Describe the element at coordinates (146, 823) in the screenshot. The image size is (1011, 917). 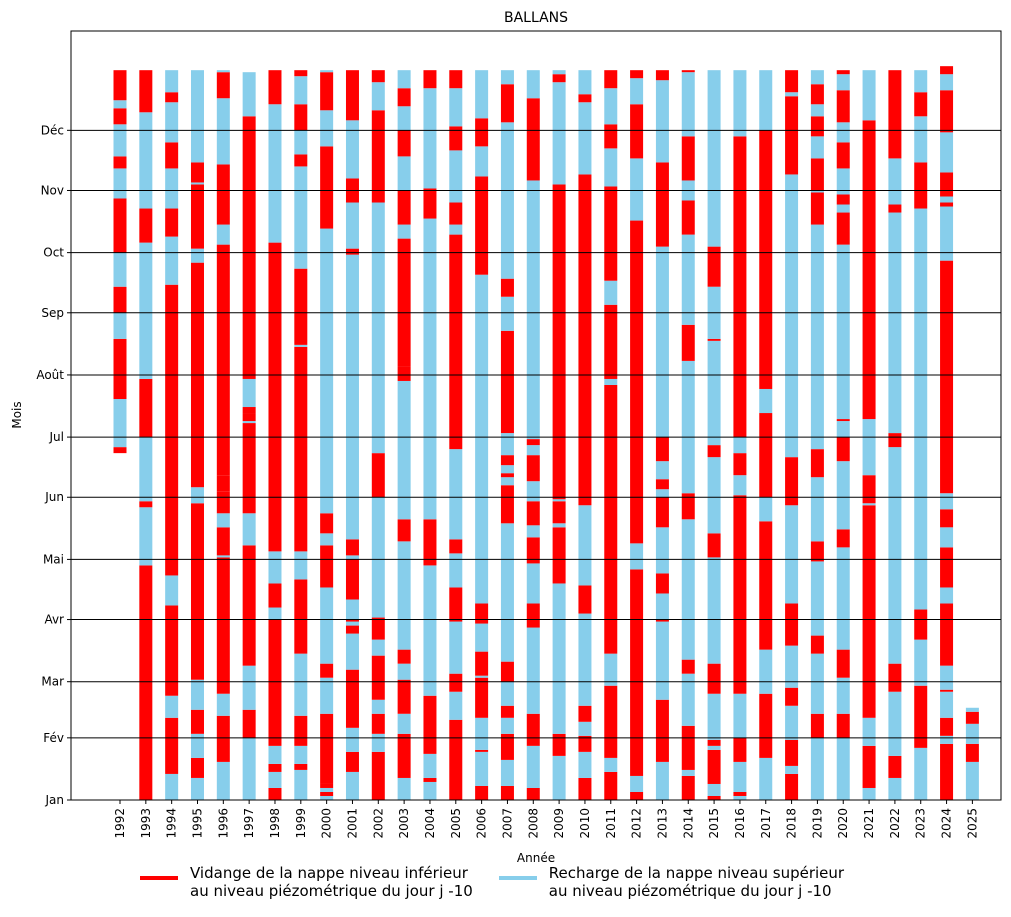
I see `x-tick-label: 1993` at that location.